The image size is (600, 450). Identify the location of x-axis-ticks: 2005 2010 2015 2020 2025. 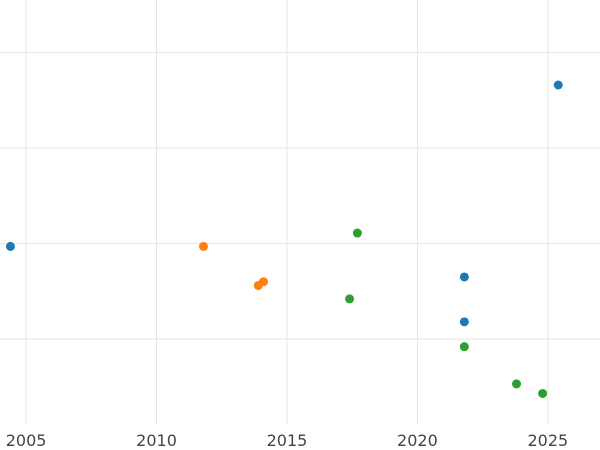
(287, 440).